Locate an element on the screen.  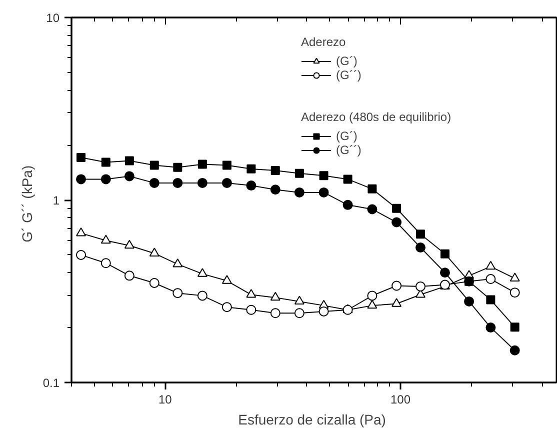
y-tick-label: 1 is located at coordinates (56, 201).